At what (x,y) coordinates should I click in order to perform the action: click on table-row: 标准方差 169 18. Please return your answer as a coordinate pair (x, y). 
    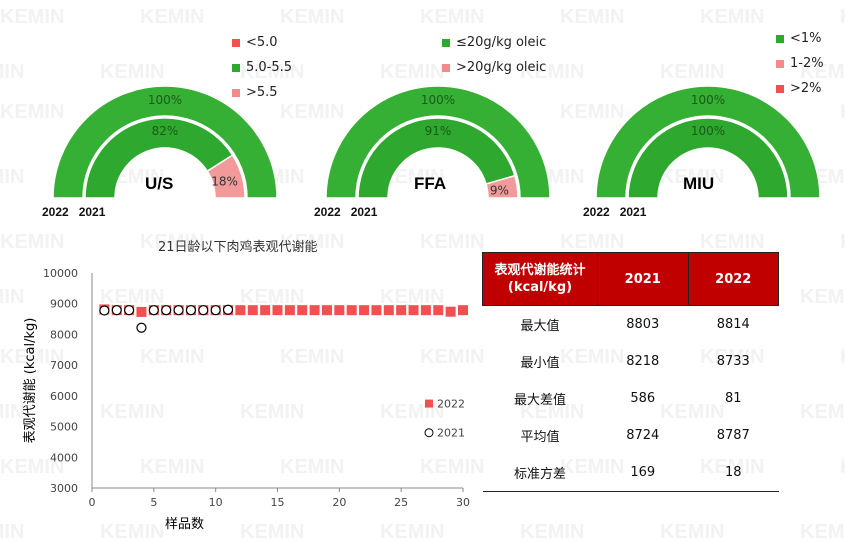
    Looking at the image, I should click on (630, 473).